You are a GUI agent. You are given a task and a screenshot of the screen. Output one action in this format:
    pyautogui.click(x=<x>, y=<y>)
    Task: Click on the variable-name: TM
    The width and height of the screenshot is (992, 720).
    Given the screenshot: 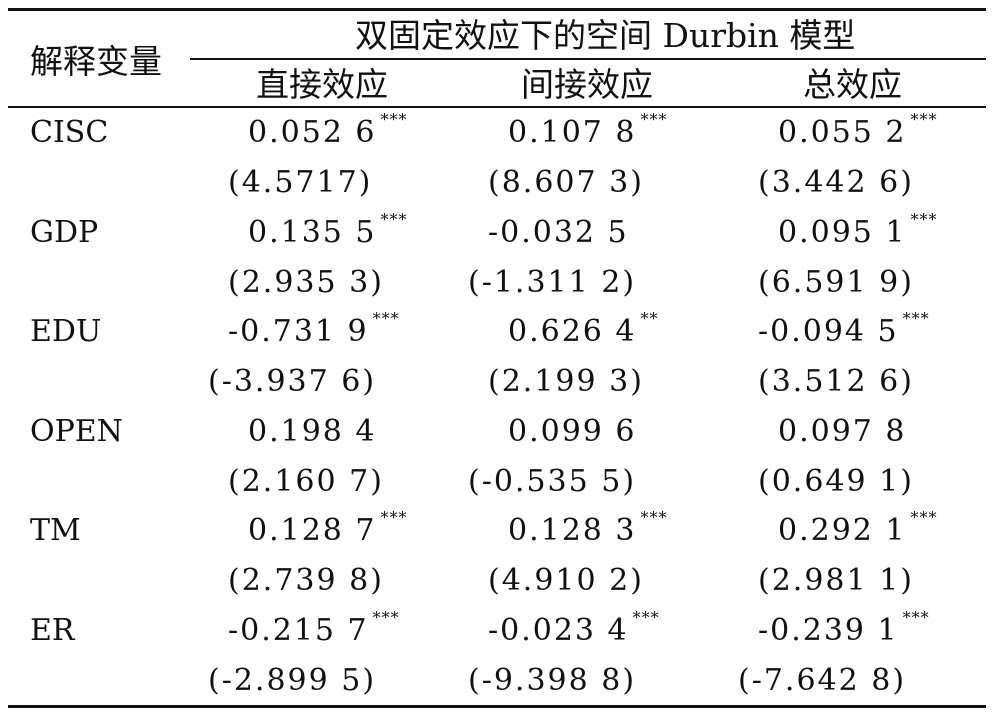 What is the action you would take?
    pyautogui.click(x=55, y=530)
    